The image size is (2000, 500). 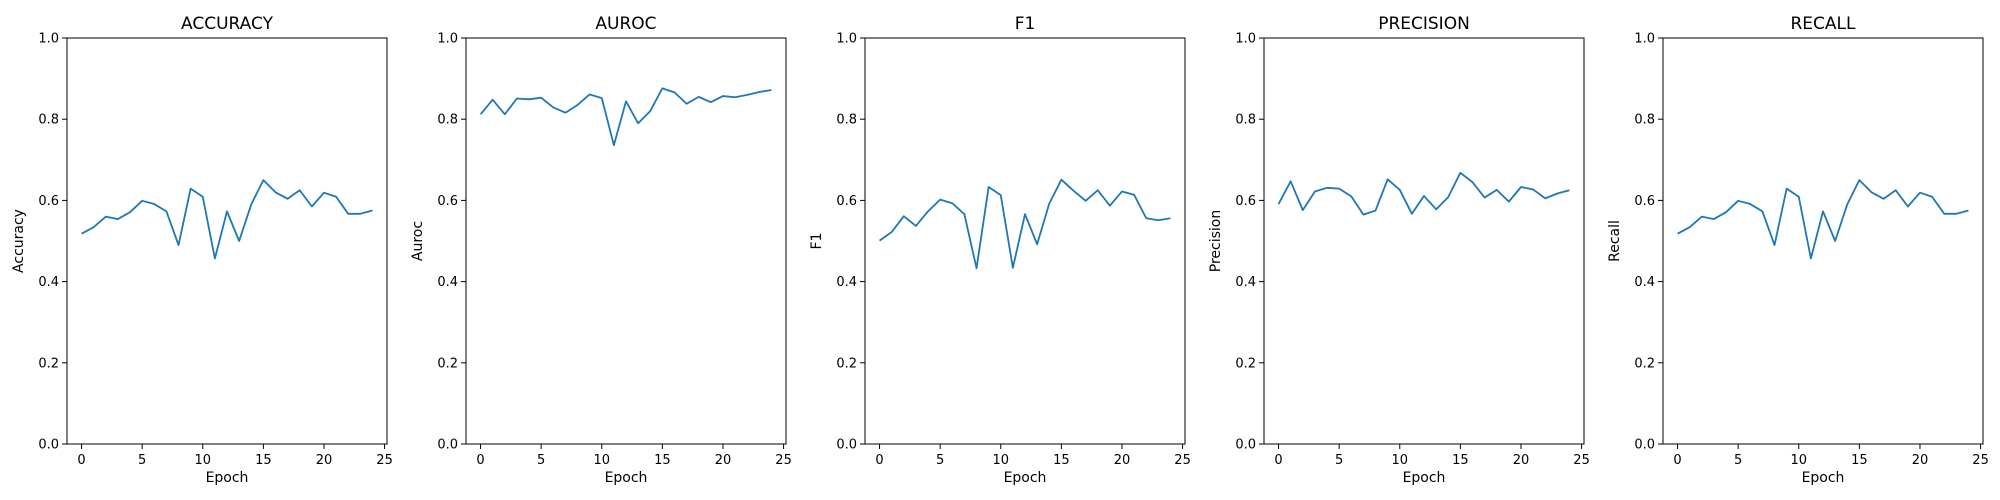 What do you see at coordinates (227, 24) in the screenshot?
I see `chart-title: ACCURACY` at bounding box center [227, 24].